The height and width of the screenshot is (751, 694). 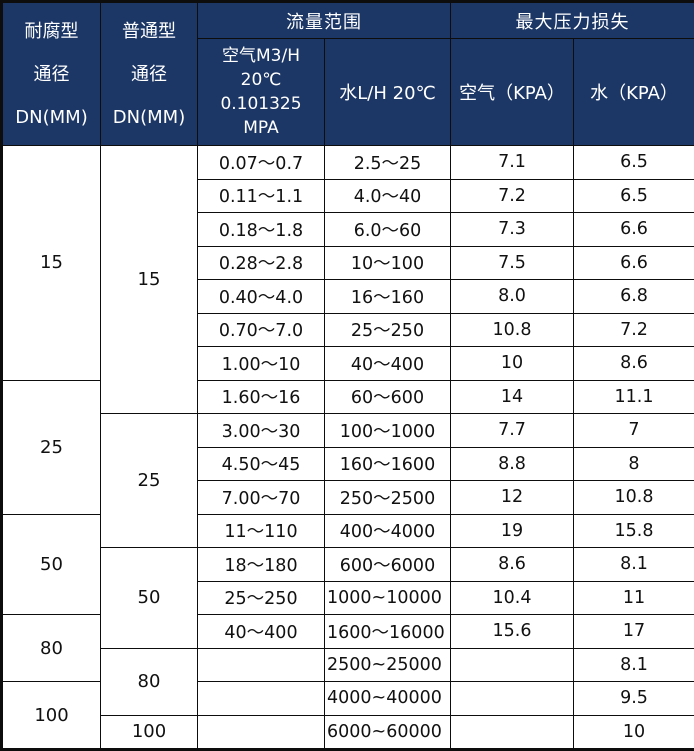 I want to click on water-flow-cell: 6000~60000, so click(x=388, y=732).